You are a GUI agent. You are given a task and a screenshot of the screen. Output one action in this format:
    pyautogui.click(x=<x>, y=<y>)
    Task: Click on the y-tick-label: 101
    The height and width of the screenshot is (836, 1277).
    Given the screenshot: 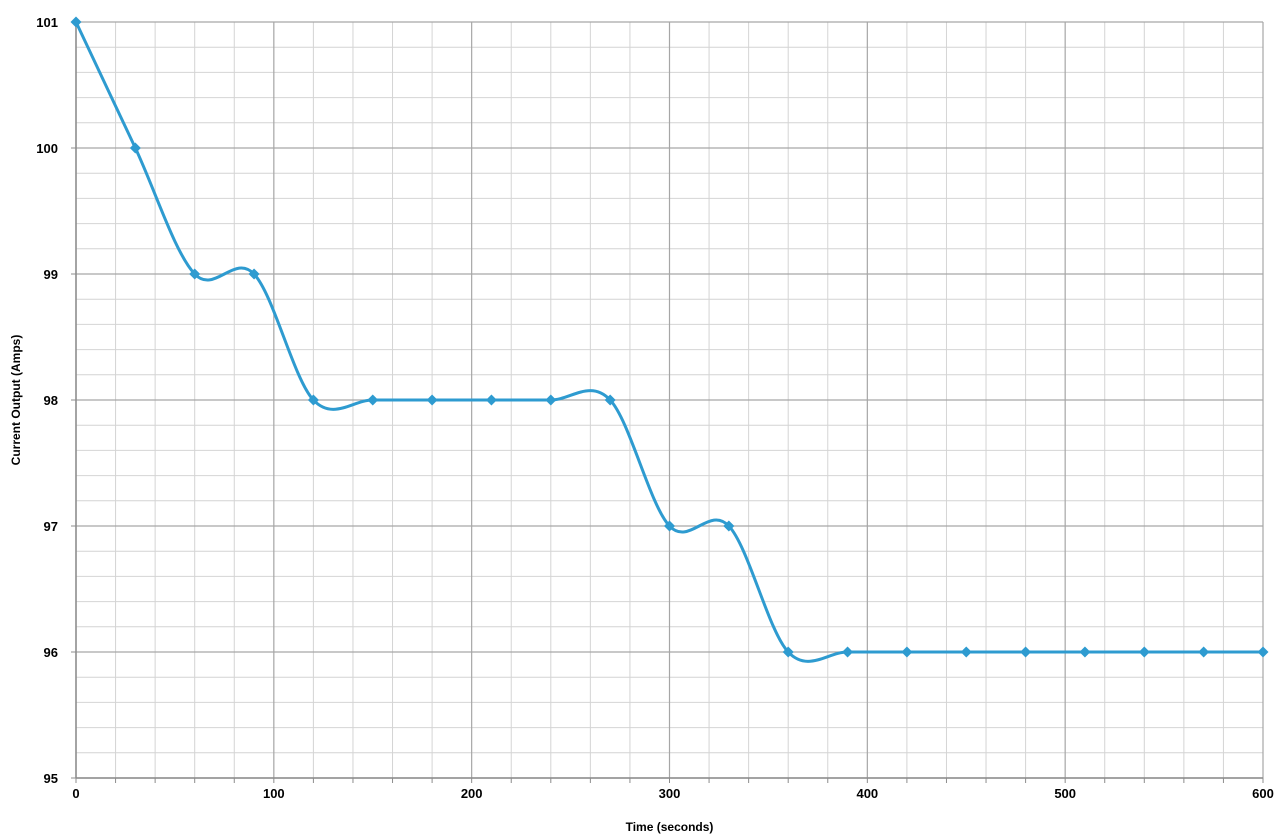 What is the action you would take?
    pyautogui.click(x=47, y=22)
    